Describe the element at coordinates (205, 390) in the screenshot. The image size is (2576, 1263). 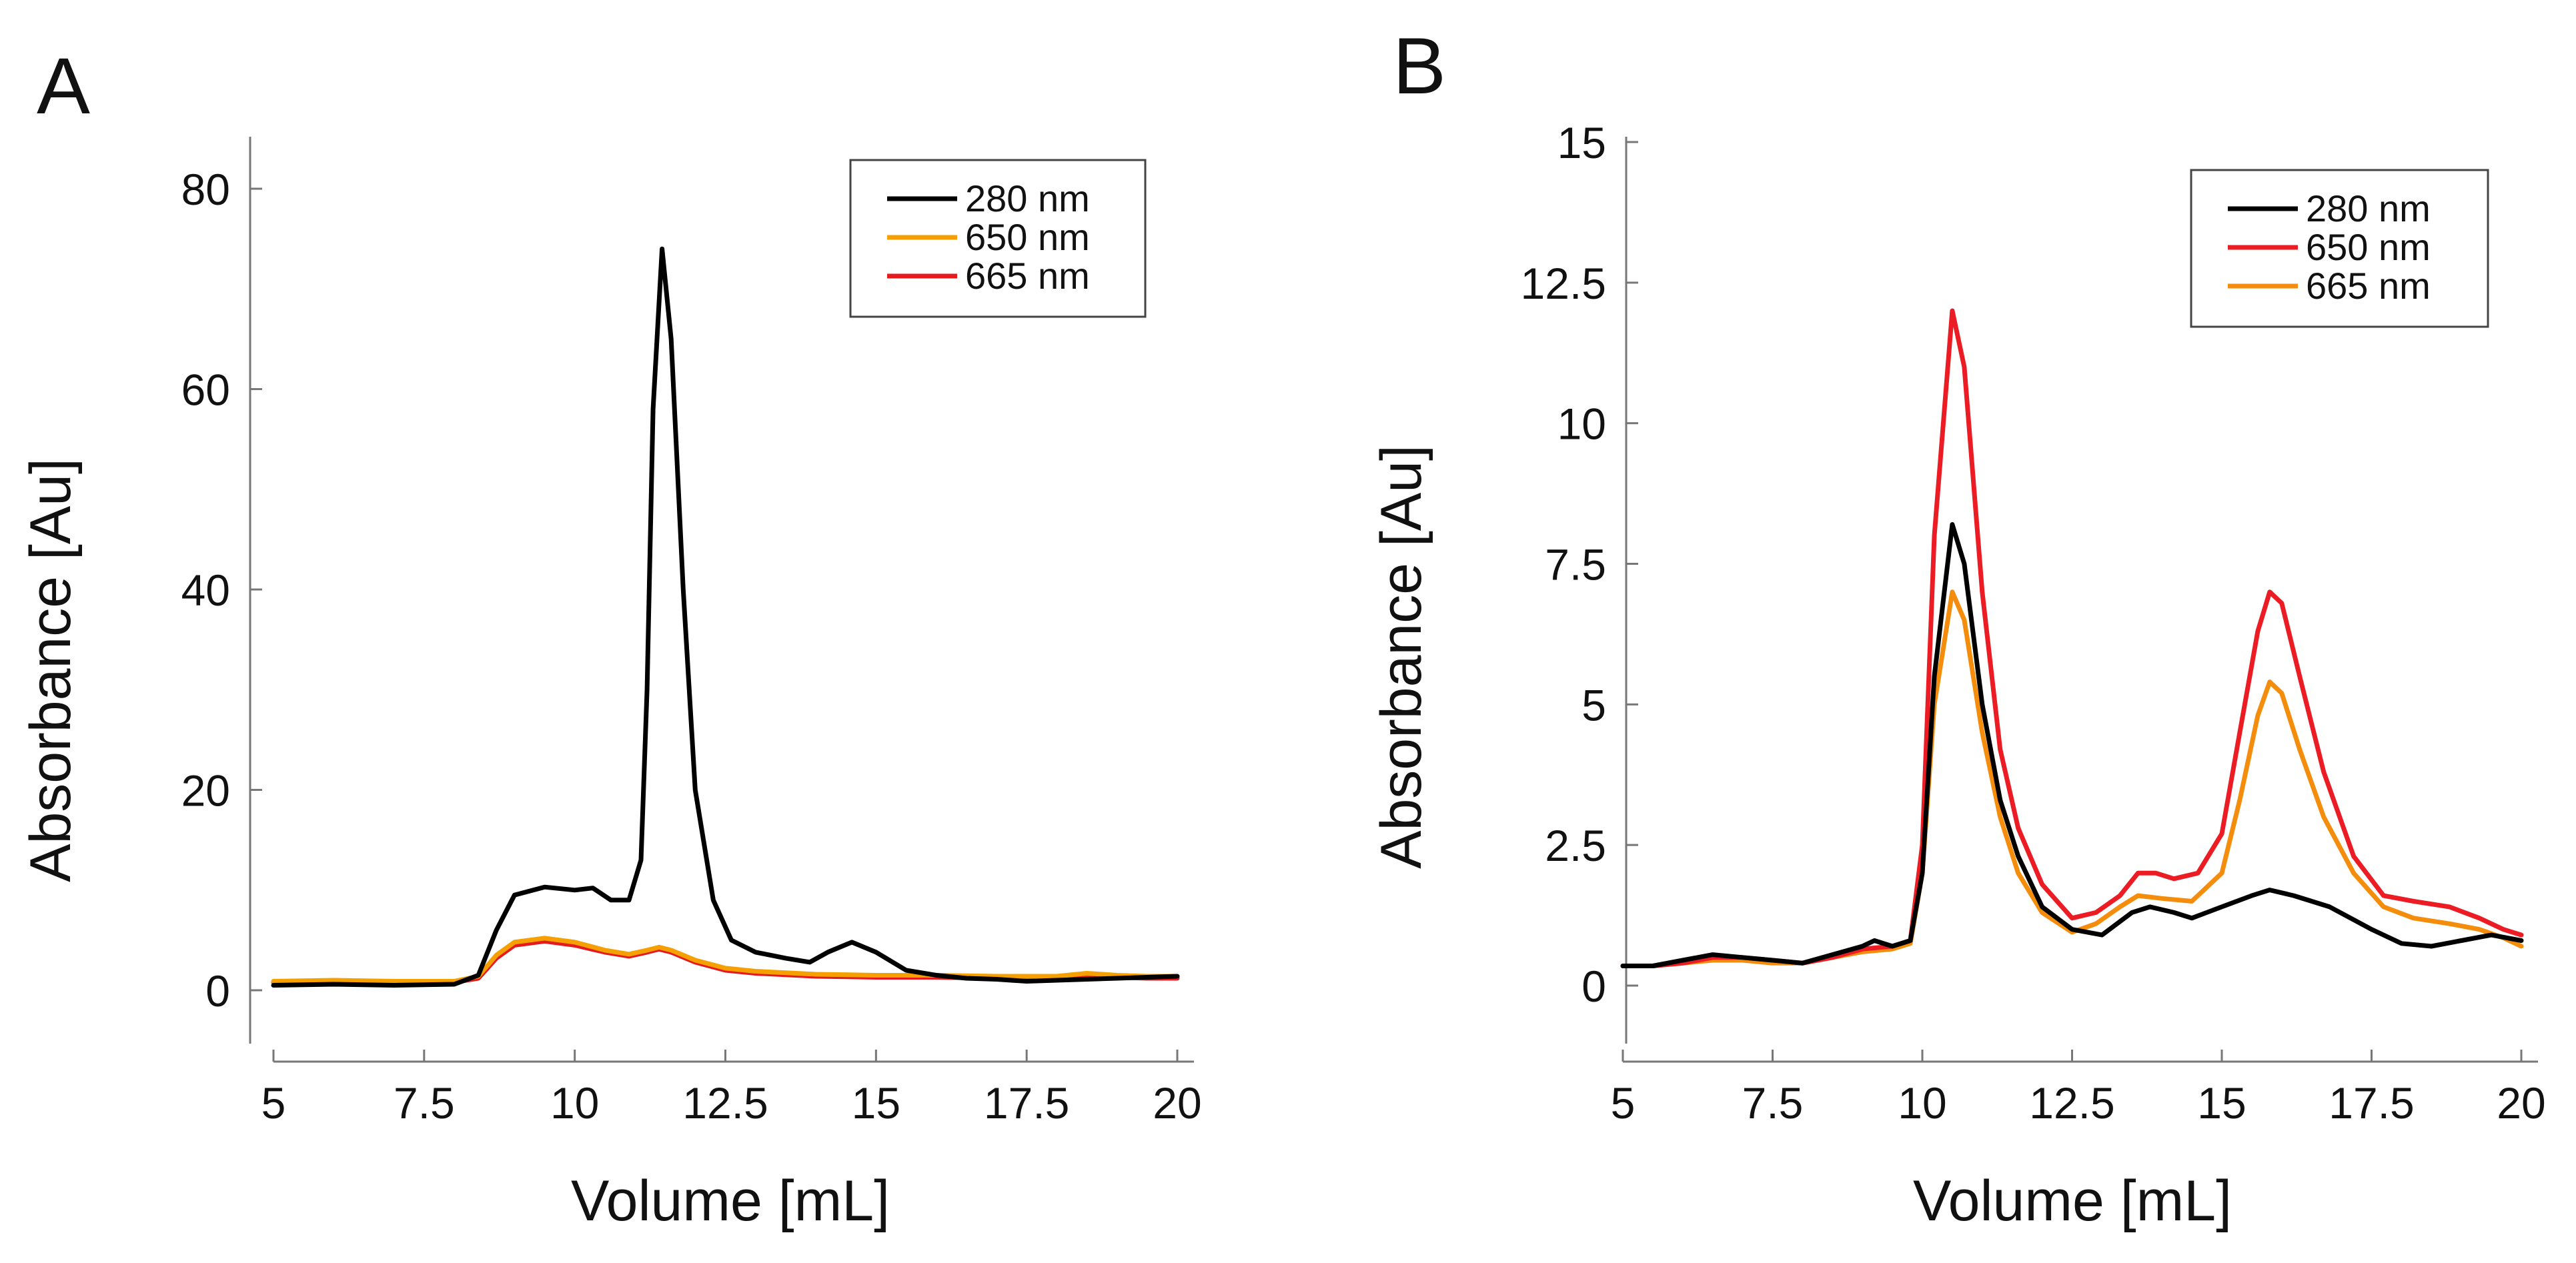
I see `y-tick-label: 60` at that location.